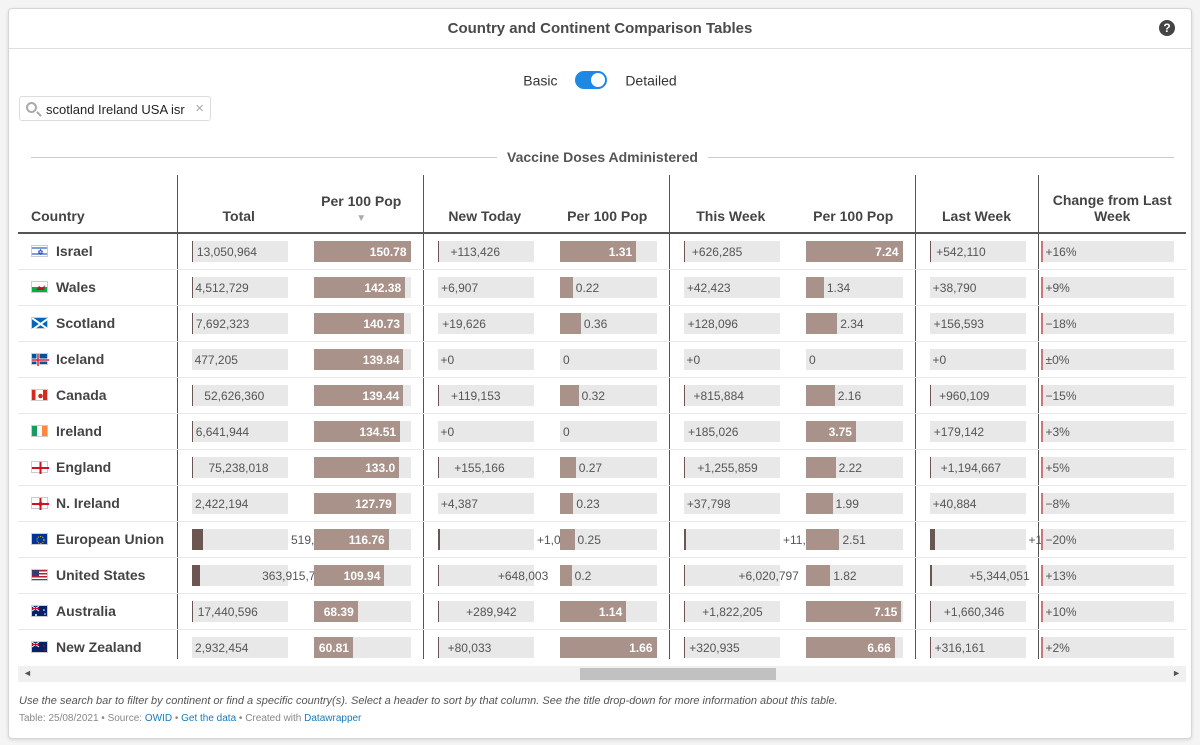 This screenshot has height=745, width=1200. I want to click on total-cell-bar: 363,915,792, so click(260, 575).